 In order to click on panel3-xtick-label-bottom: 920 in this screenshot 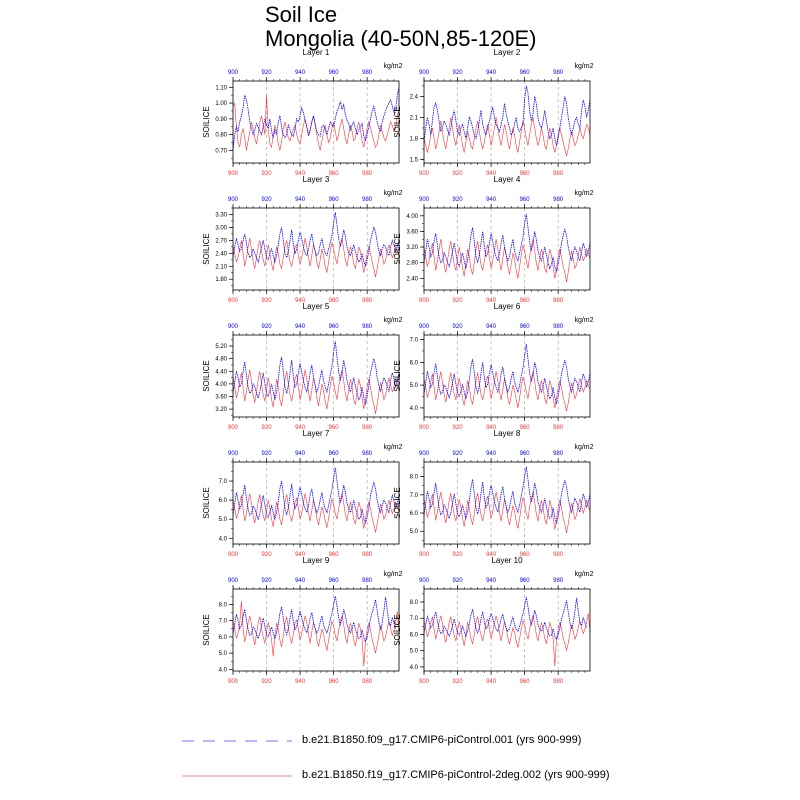, I will do `click(267, 301)`.